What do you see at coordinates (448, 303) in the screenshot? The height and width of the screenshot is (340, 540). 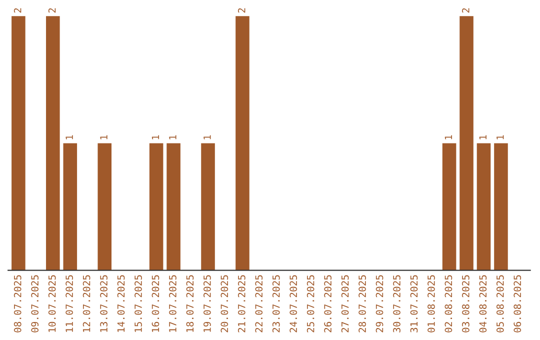 I see `x-tick-label: 02.08.2025` at bounding box center [448, 303].